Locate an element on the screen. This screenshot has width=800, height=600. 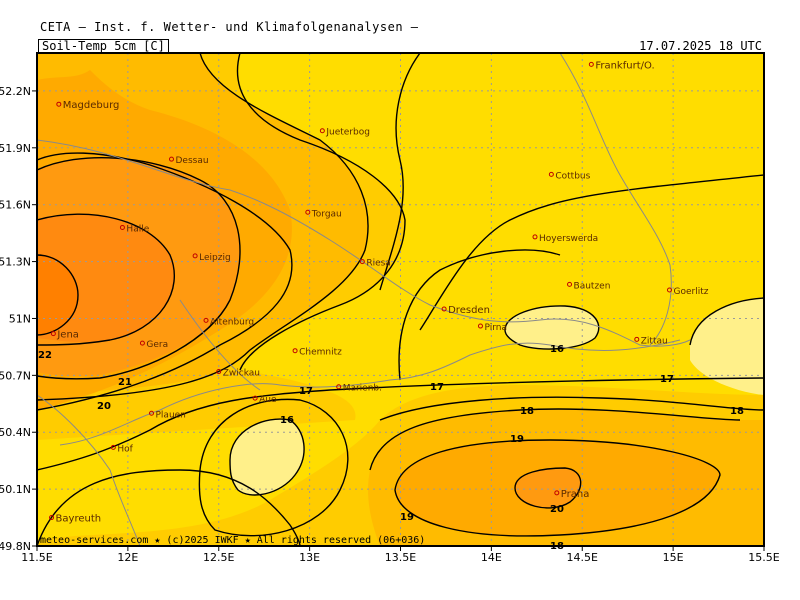
city-label: Magdeburg is located at coordinates (91, 105).